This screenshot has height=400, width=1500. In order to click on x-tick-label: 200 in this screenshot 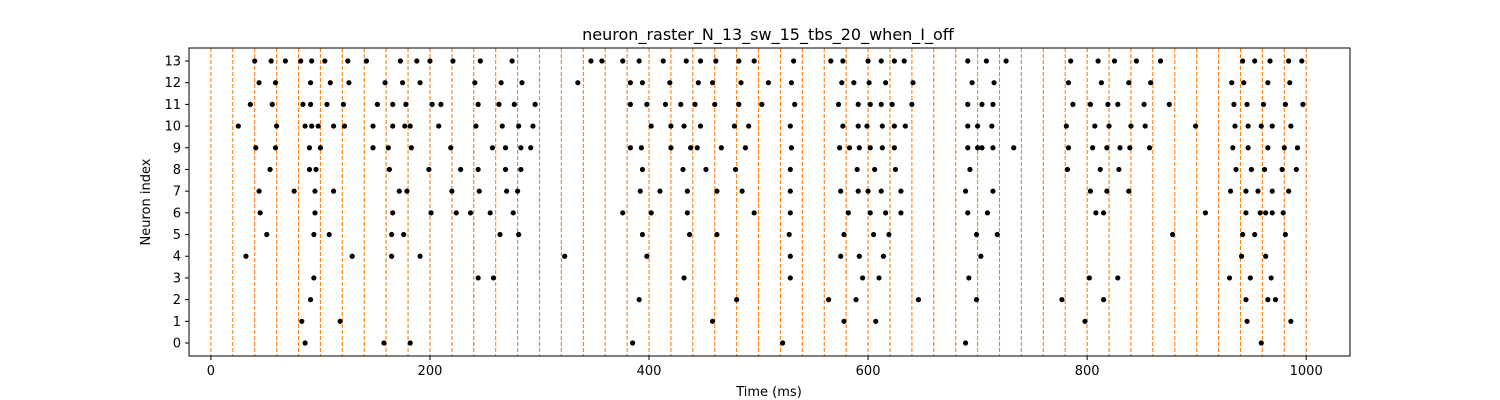, I will do `click(430, 371)`.